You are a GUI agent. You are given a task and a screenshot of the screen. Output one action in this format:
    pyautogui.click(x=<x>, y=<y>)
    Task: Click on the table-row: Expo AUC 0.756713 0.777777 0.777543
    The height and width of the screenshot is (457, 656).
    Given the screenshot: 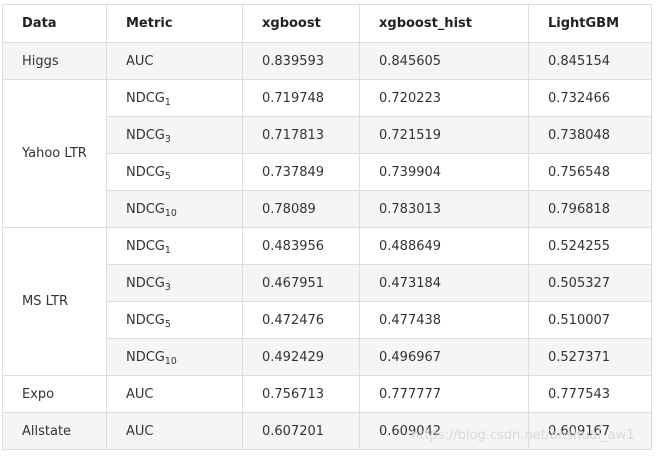 What is the action you would take?
    pyautogui.click(x=327, y=394)
    